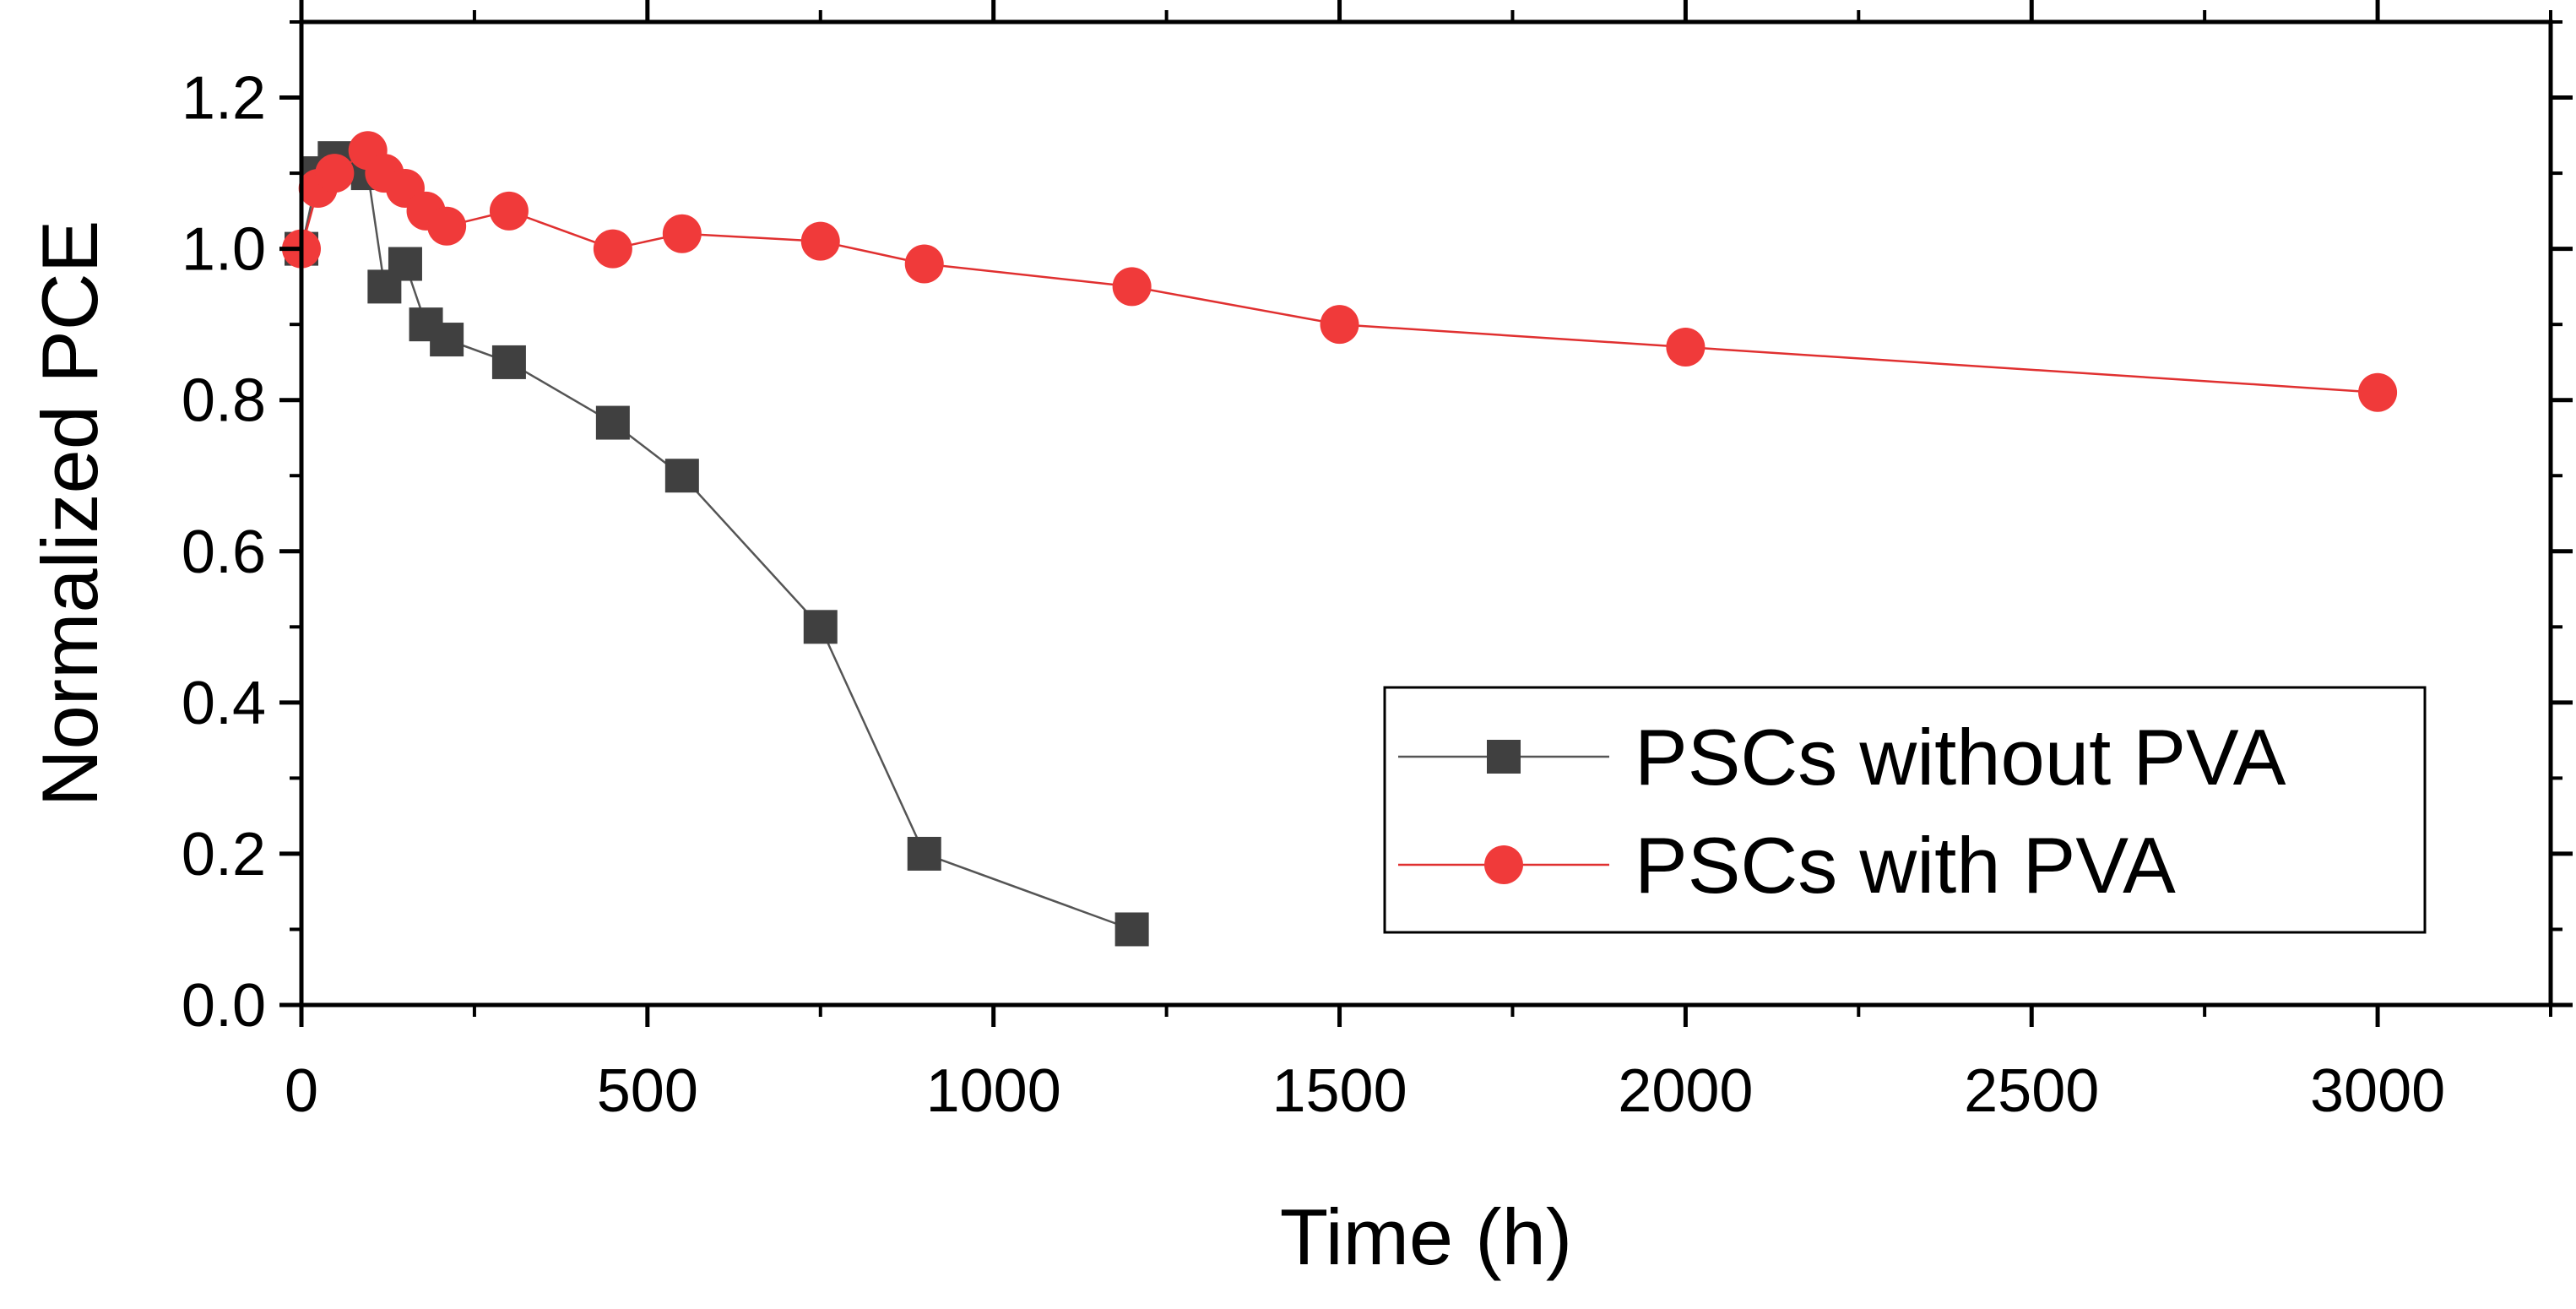 This screenshot has width=2576, height=1309. What do you see at coordinates (1905, 865) in the screenshot?
I see `legend-label: PSCs with PVA` at bounding box center [1905, 865].